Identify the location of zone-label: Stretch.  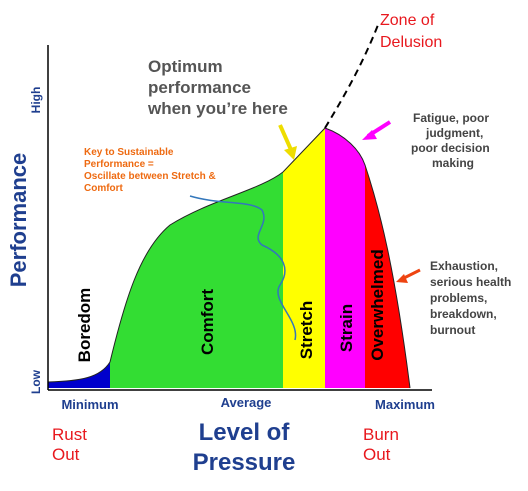
(306, 330).